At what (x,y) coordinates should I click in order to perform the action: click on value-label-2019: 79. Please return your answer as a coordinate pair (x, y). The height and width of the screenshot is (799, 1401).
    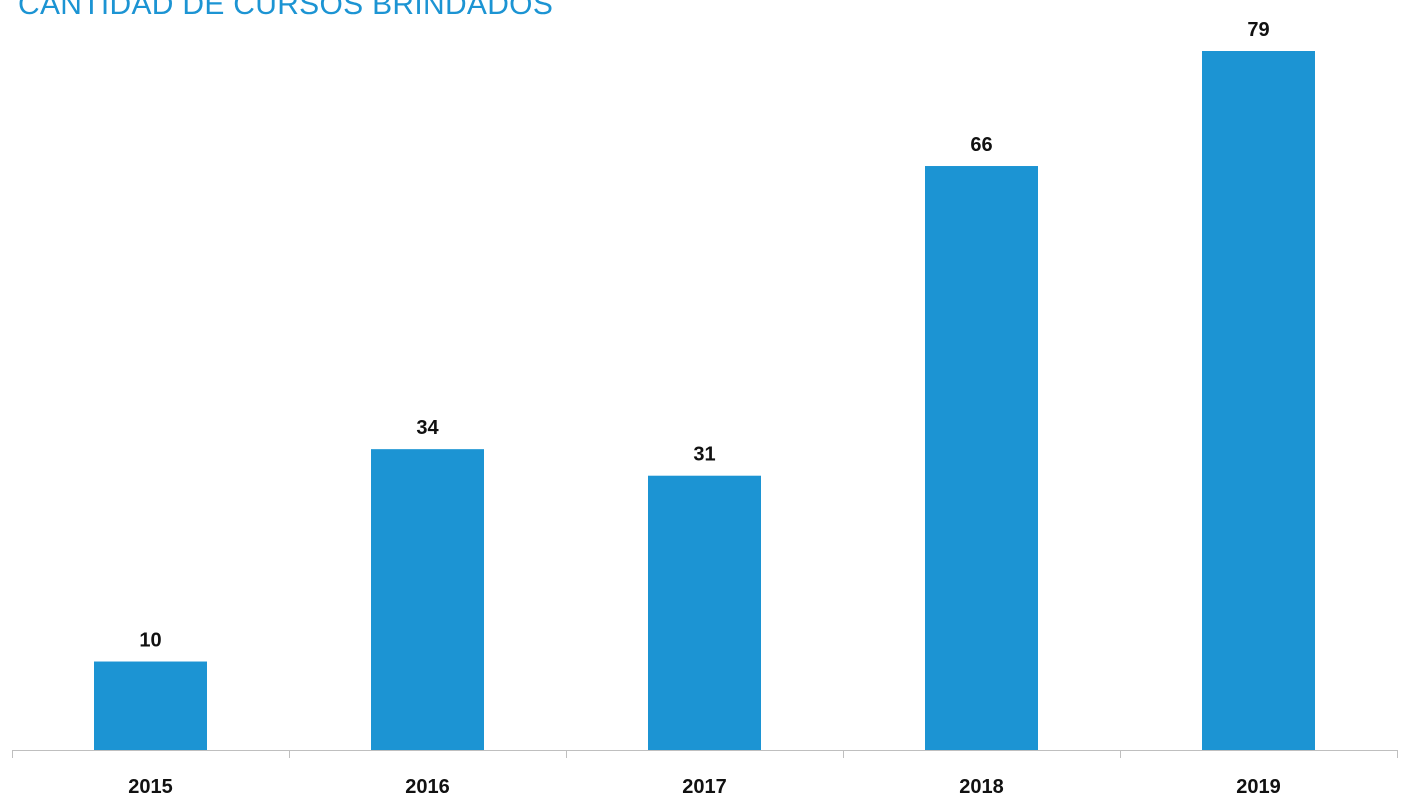
    Looking at the image, I should click on (1258, 30).